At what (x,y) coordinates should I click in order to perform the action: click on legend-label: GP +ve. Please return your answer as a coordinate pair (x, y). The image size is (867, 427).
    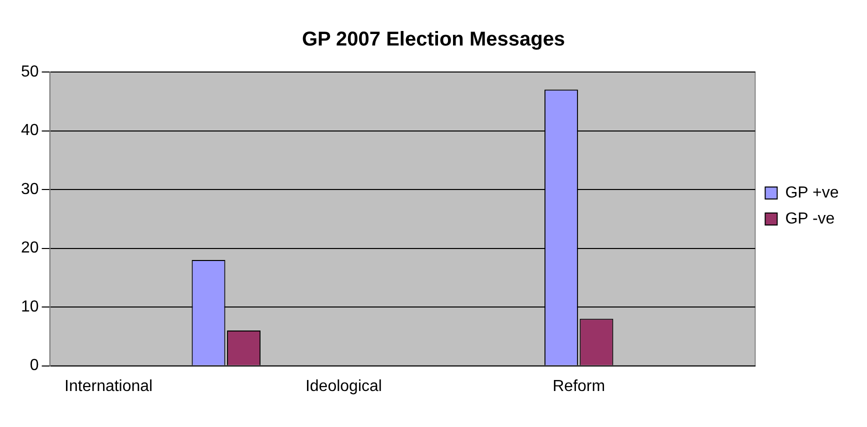
    Looking at the image, I should click on (812, 193).